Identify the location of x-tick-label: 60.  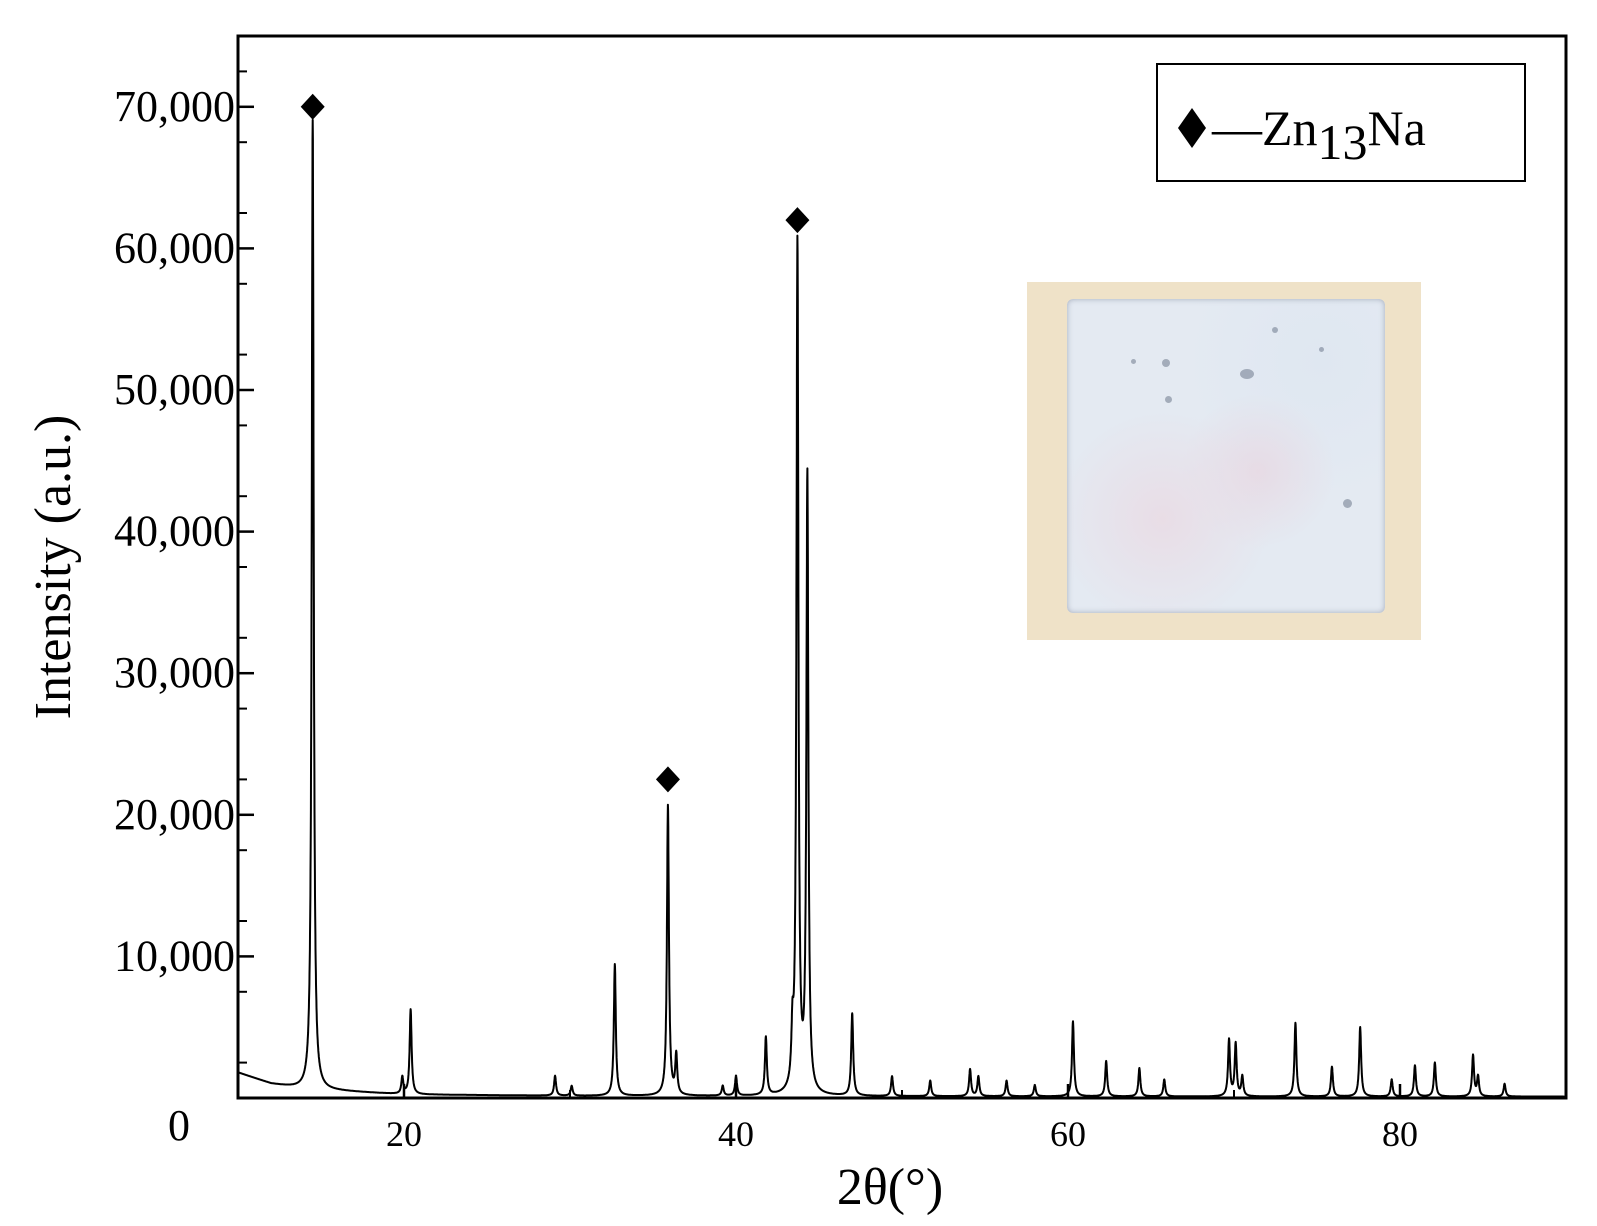
(1068, 1134).